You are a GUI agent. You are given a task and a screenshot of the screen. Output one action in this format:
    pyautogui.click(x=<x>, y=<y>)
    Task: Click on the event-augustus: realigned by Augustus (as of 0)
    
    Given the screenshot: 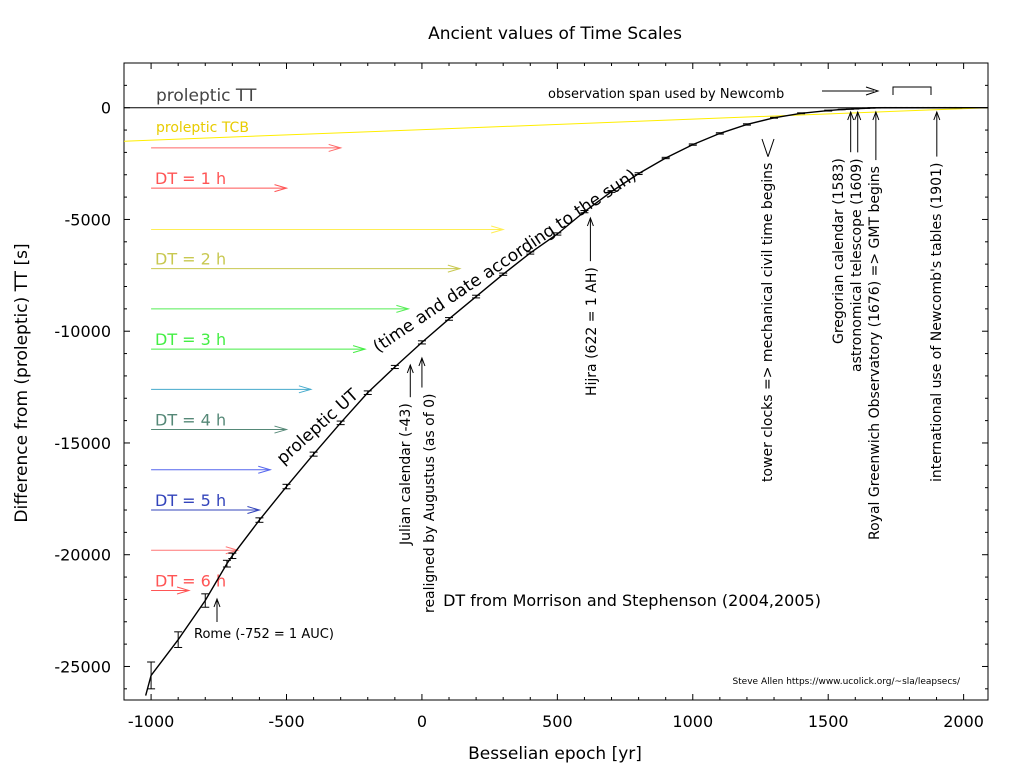 What is the action you would take?
    pyautogui.click(x=428, y=484)
    